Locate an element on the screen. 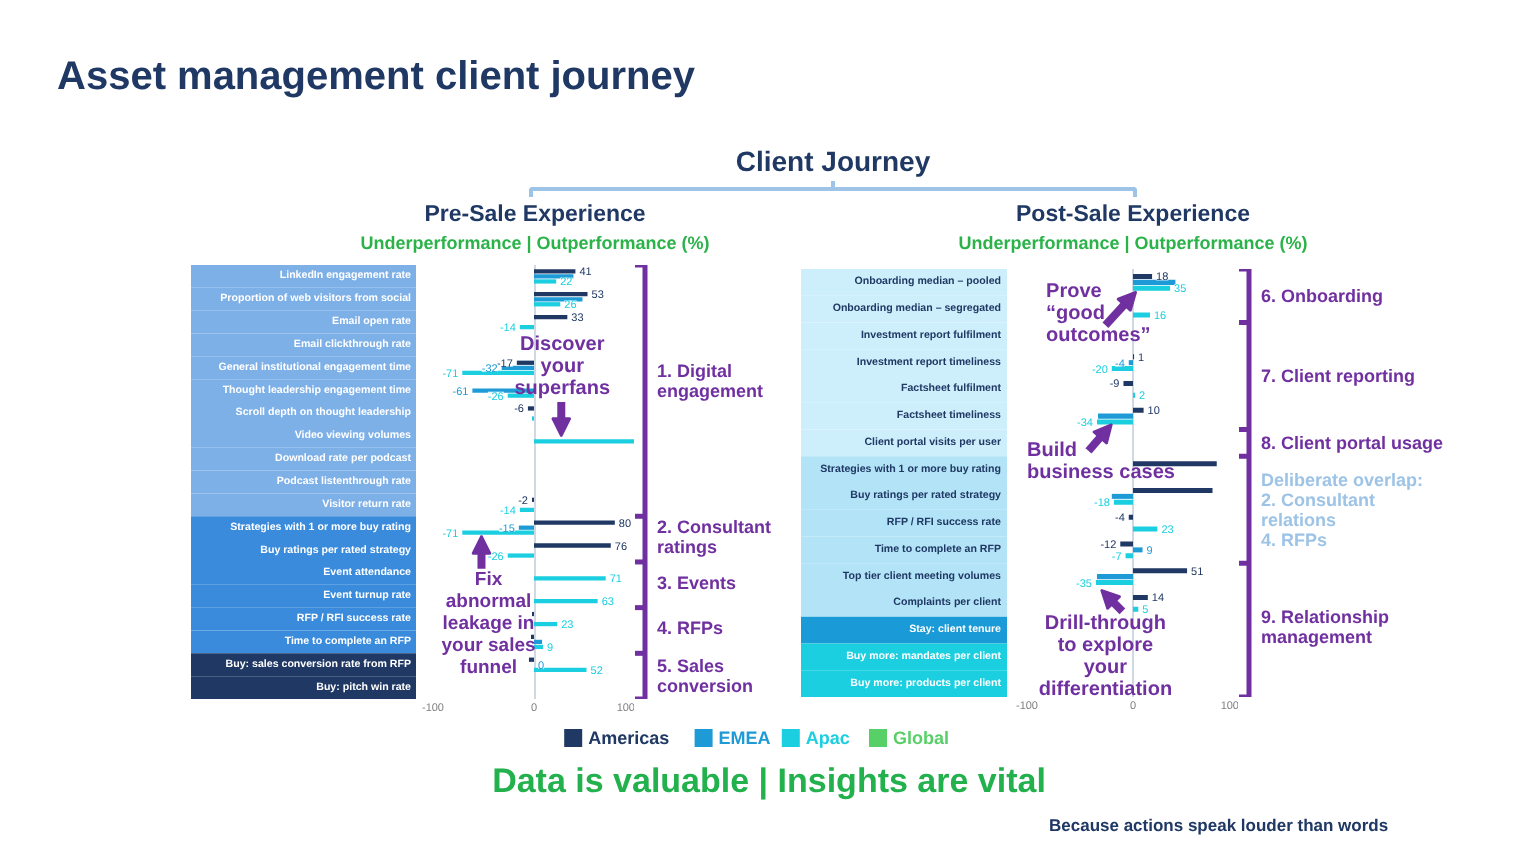 The width and height of the screenshot is (1536, 864). annotation: Fix abnormal leakage in your sales funnel is located at coordinates (488, 623).